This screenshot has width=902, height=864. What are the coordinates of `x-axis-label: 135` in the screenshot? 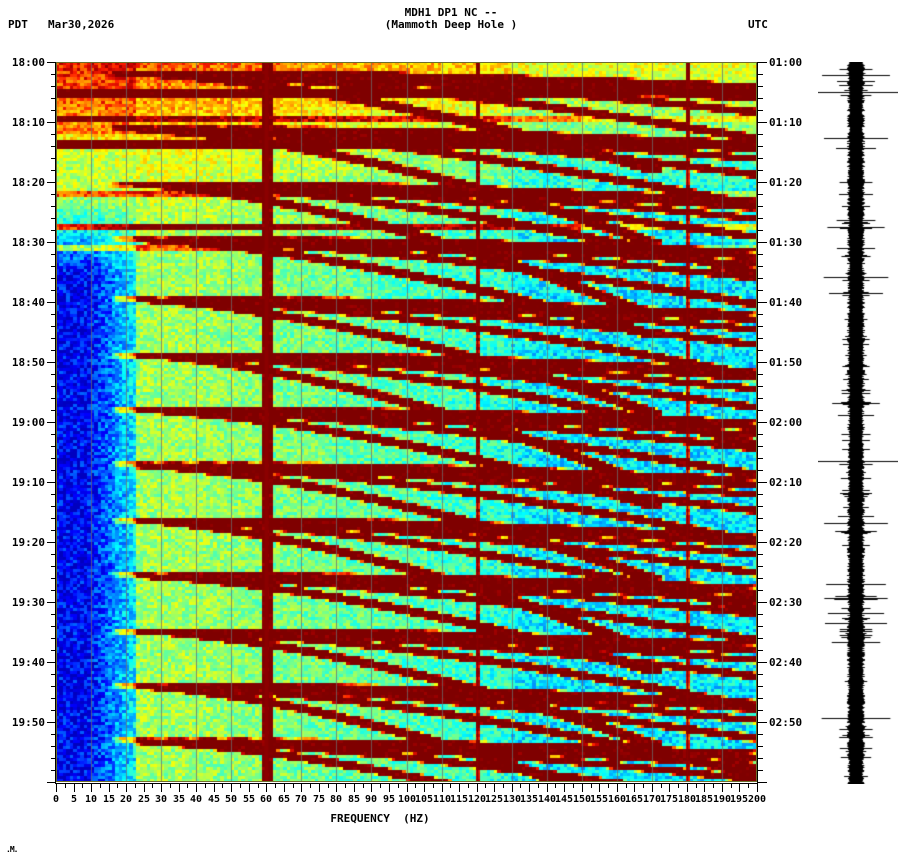 It's located at (529, 799).